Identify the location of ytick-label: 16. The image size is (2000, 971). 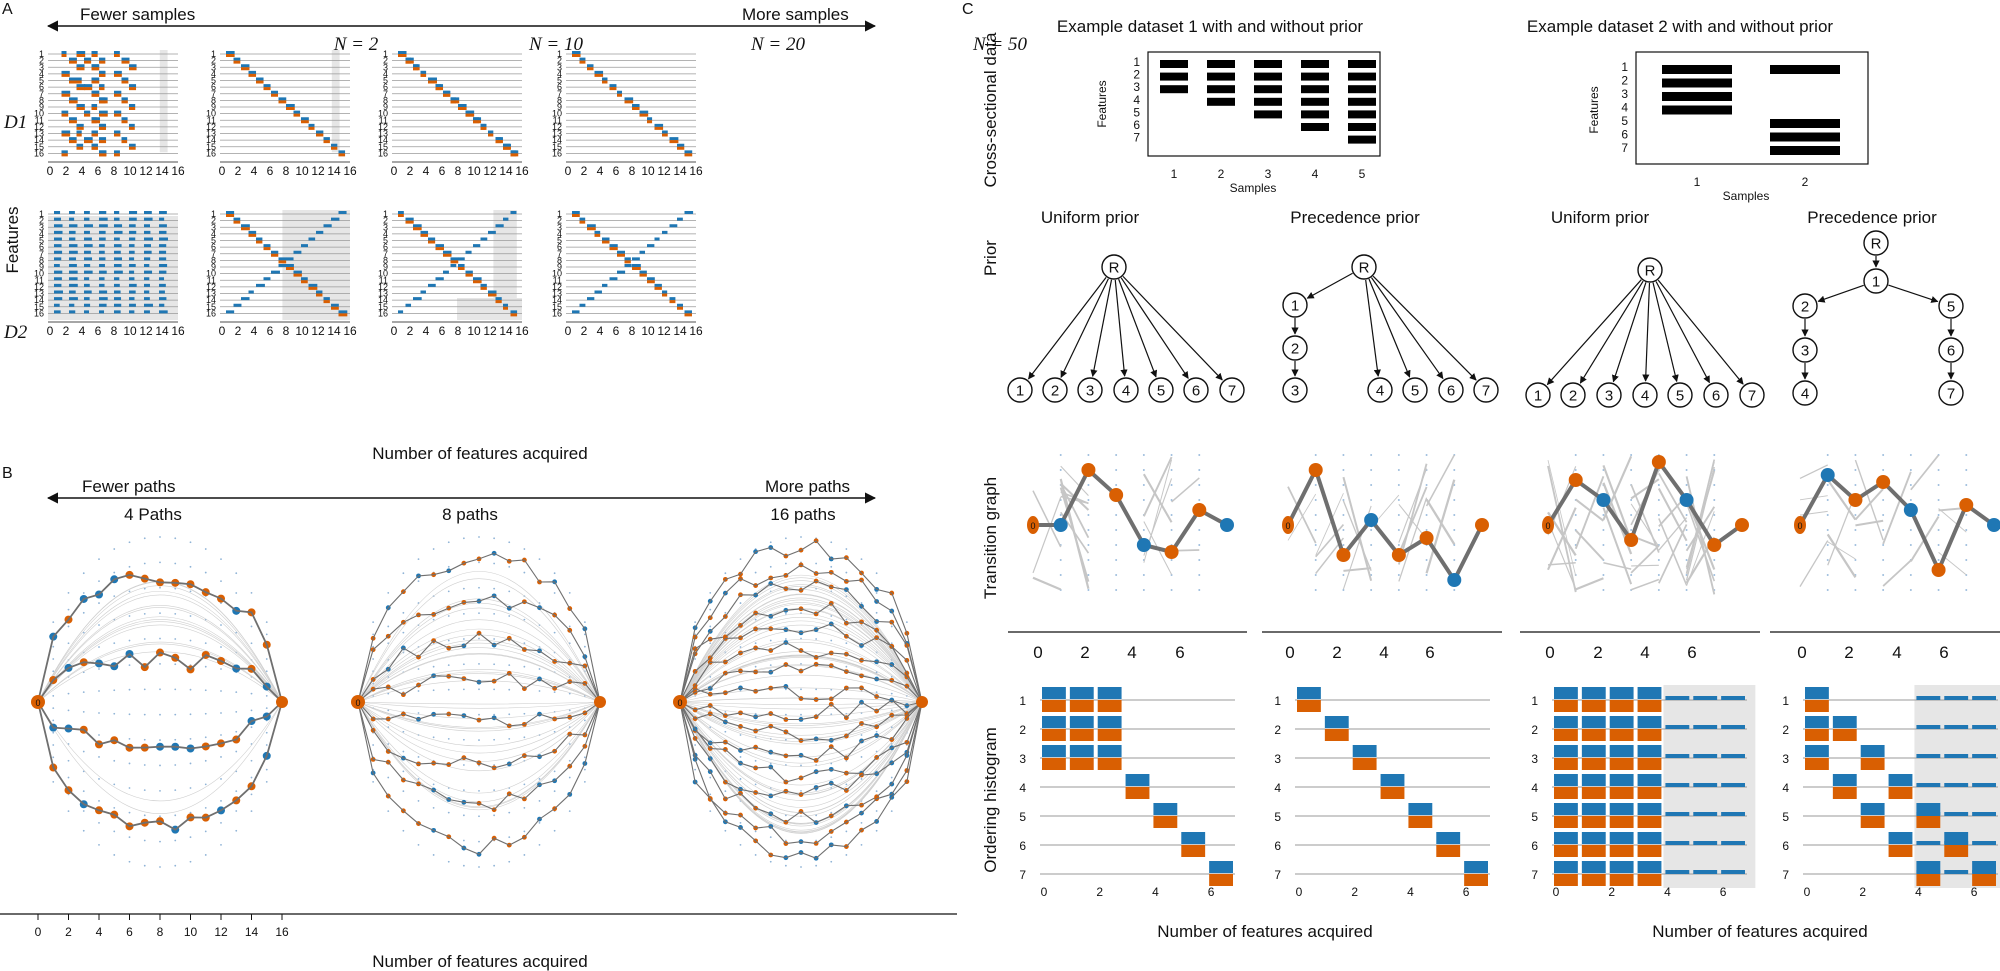
(39, 313).